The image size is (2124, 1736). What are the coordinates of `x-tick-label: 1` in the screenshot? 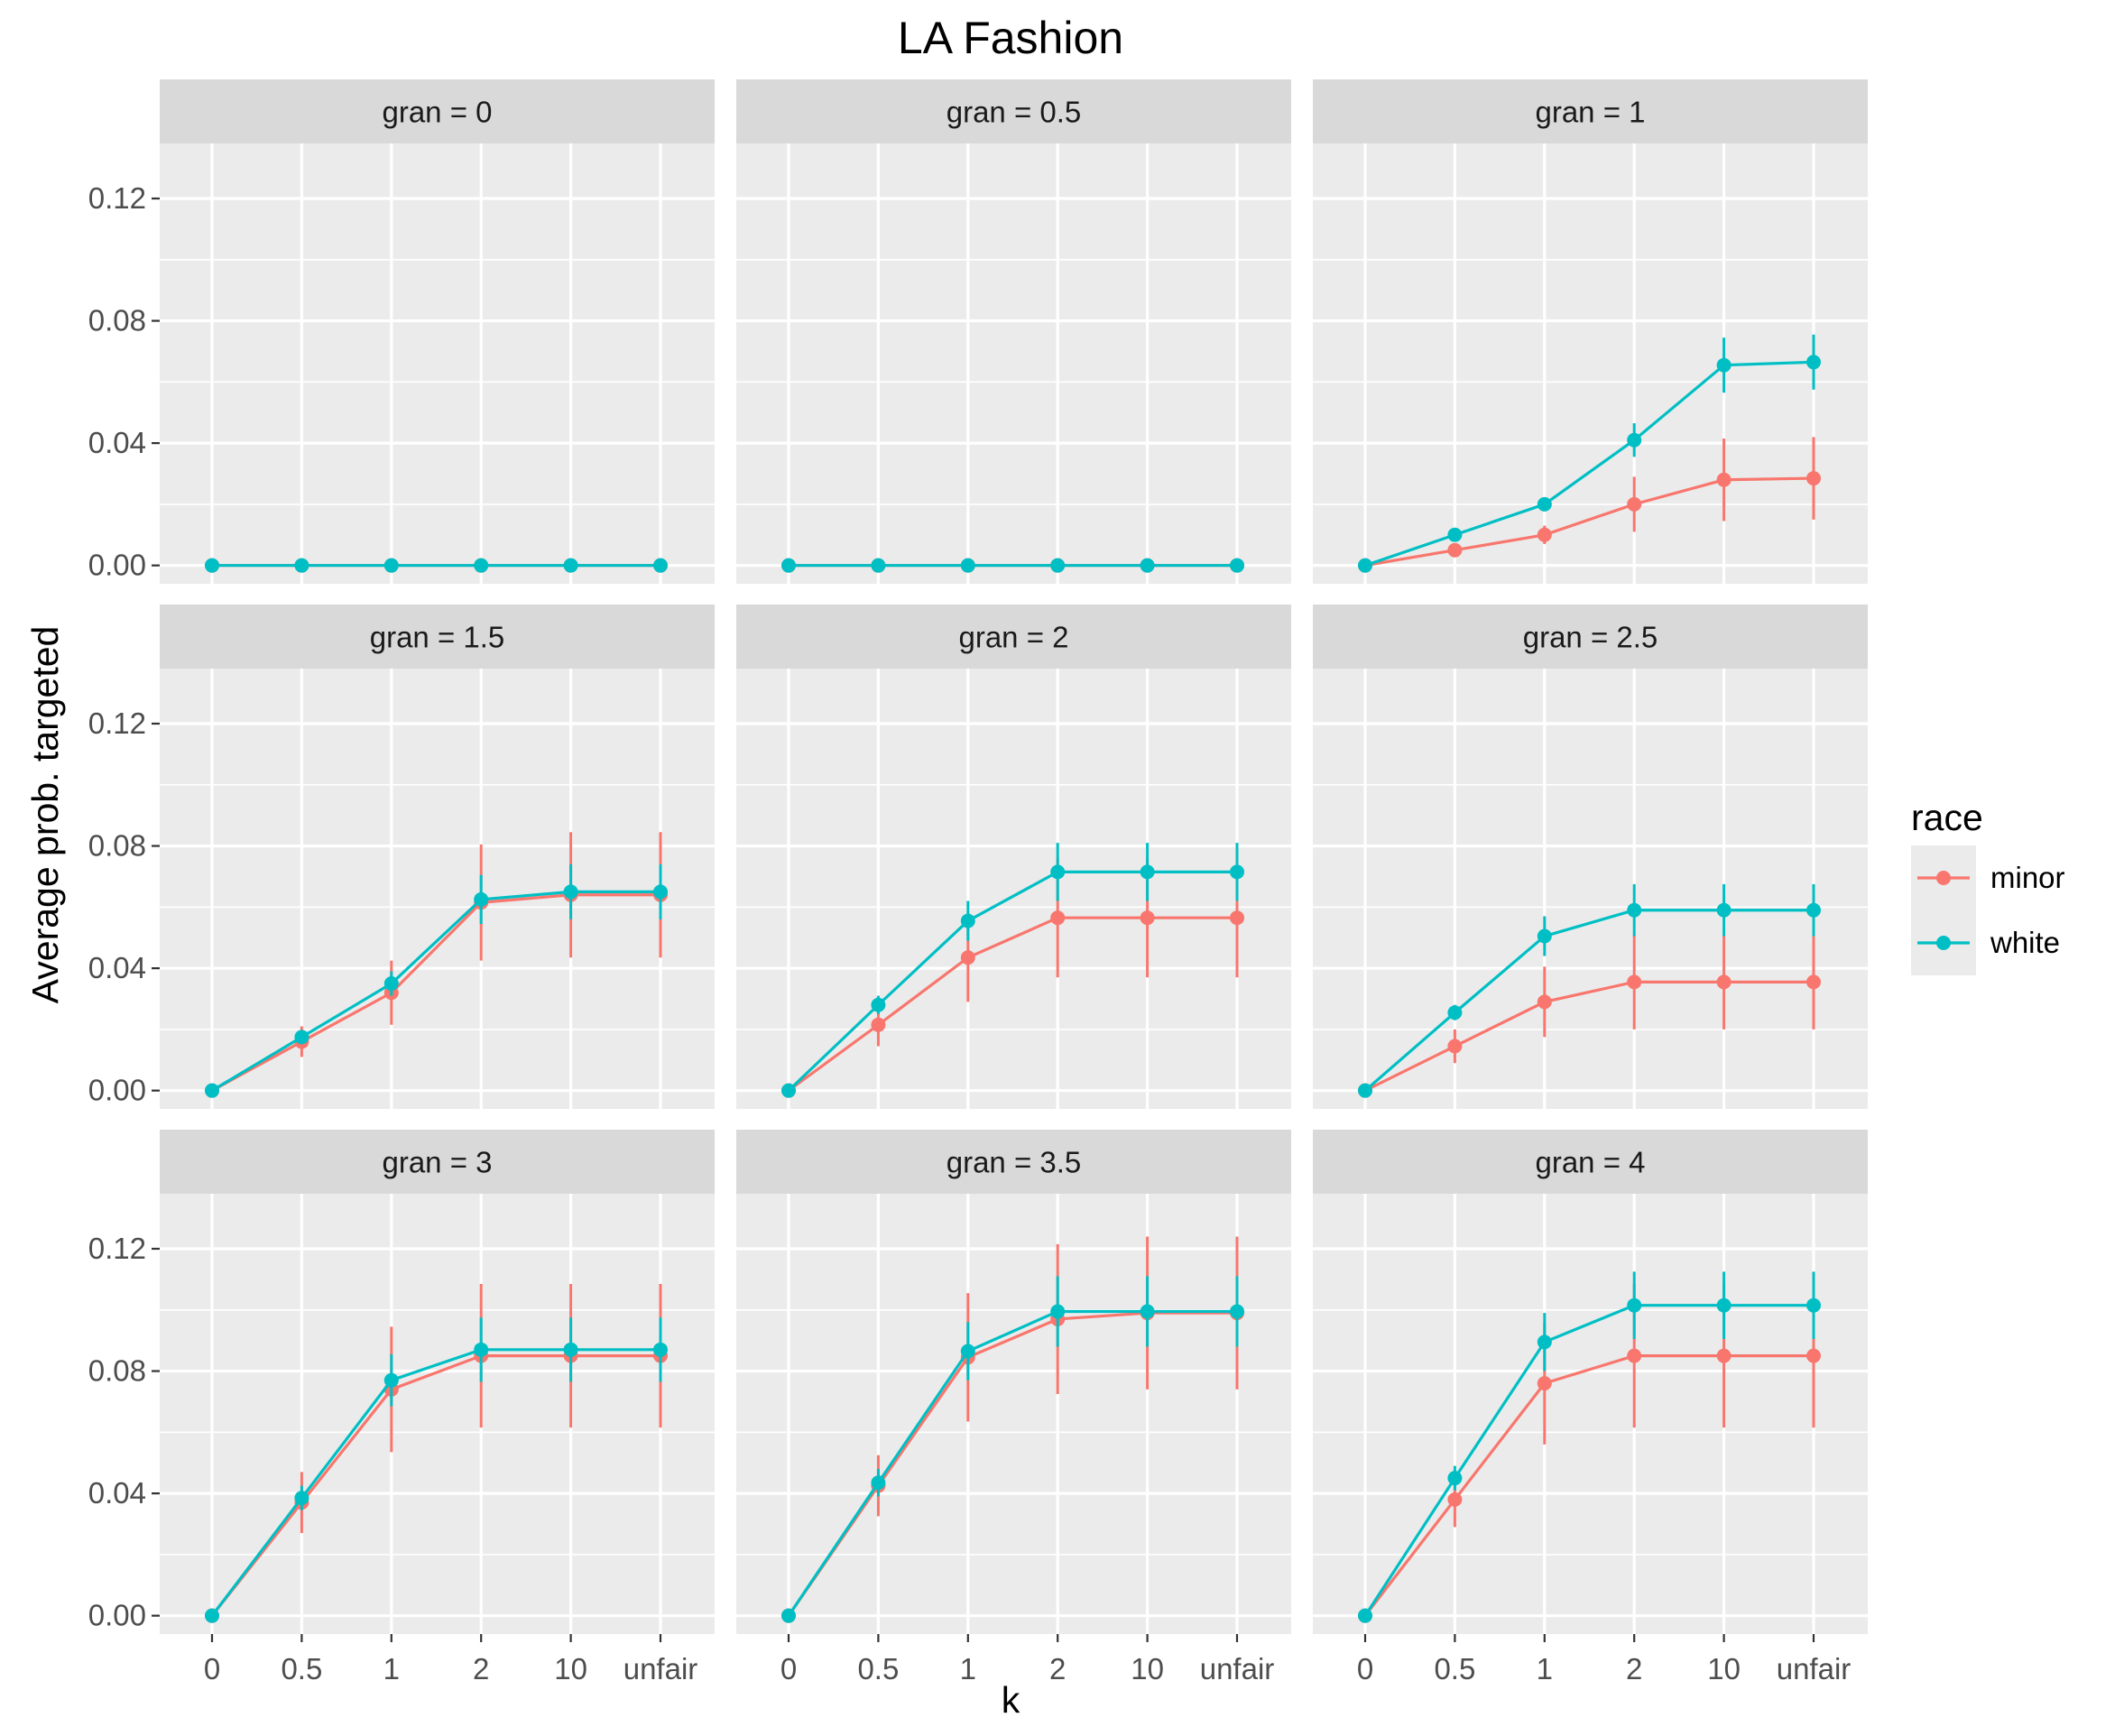 It's located at (968, 1669).